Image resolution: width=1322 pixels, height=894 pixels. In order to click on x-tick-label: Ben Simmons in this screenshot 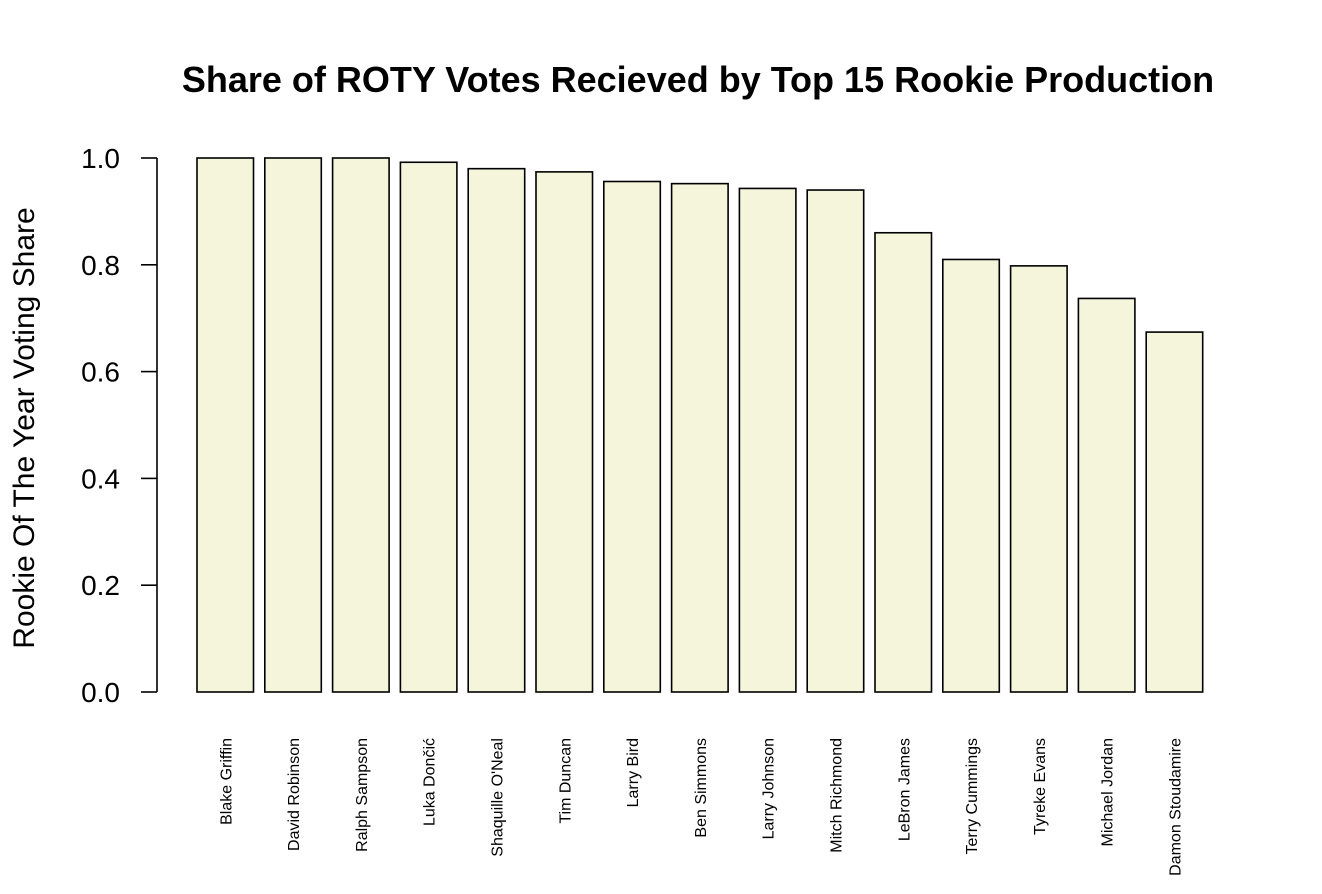, I will do `click(701, 788)`.